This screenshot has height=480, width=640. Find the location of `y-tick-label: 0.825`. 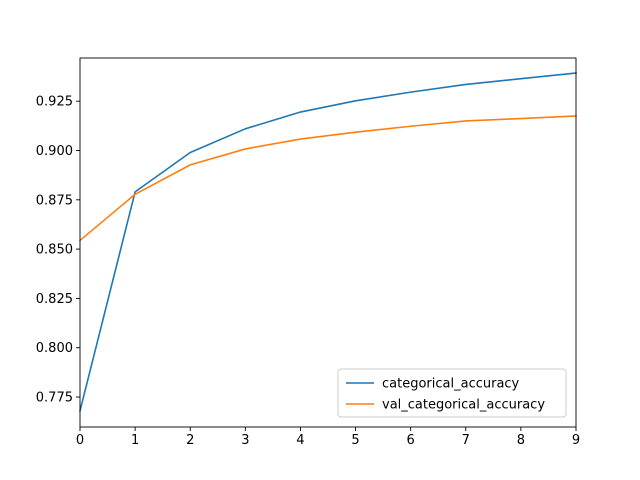

y-tick-label: 0.825 is located at coordinates (54, 299).